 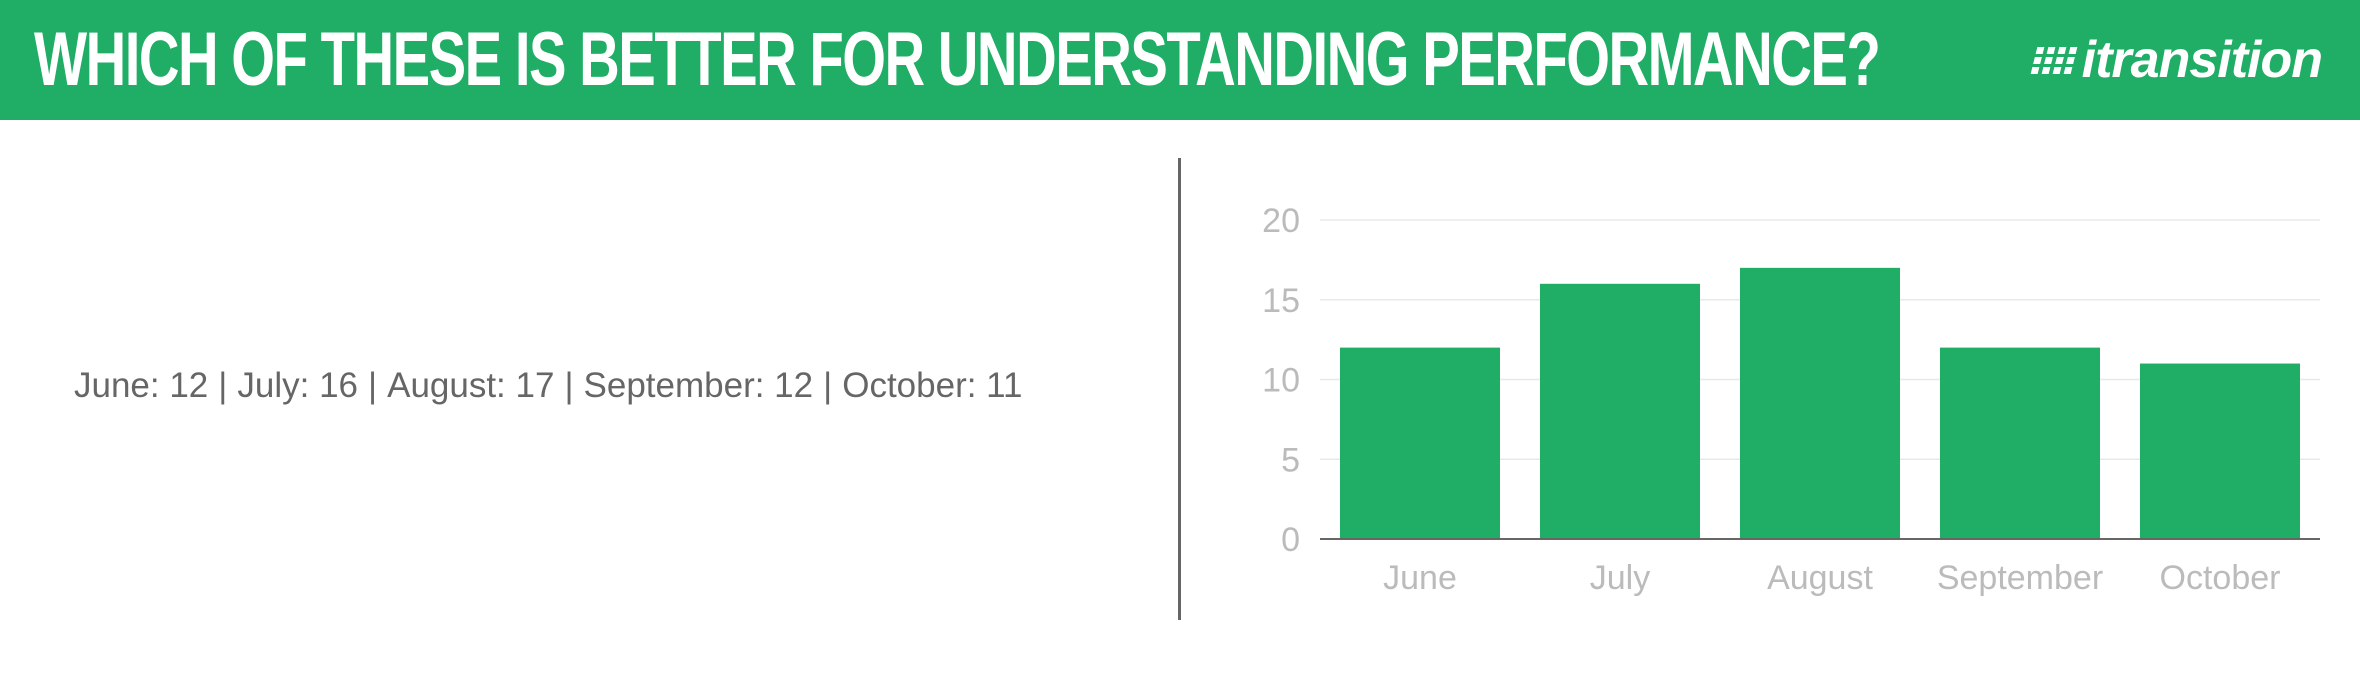 I want to click on brand-logo: itransition, so click(x=2176, y=60).